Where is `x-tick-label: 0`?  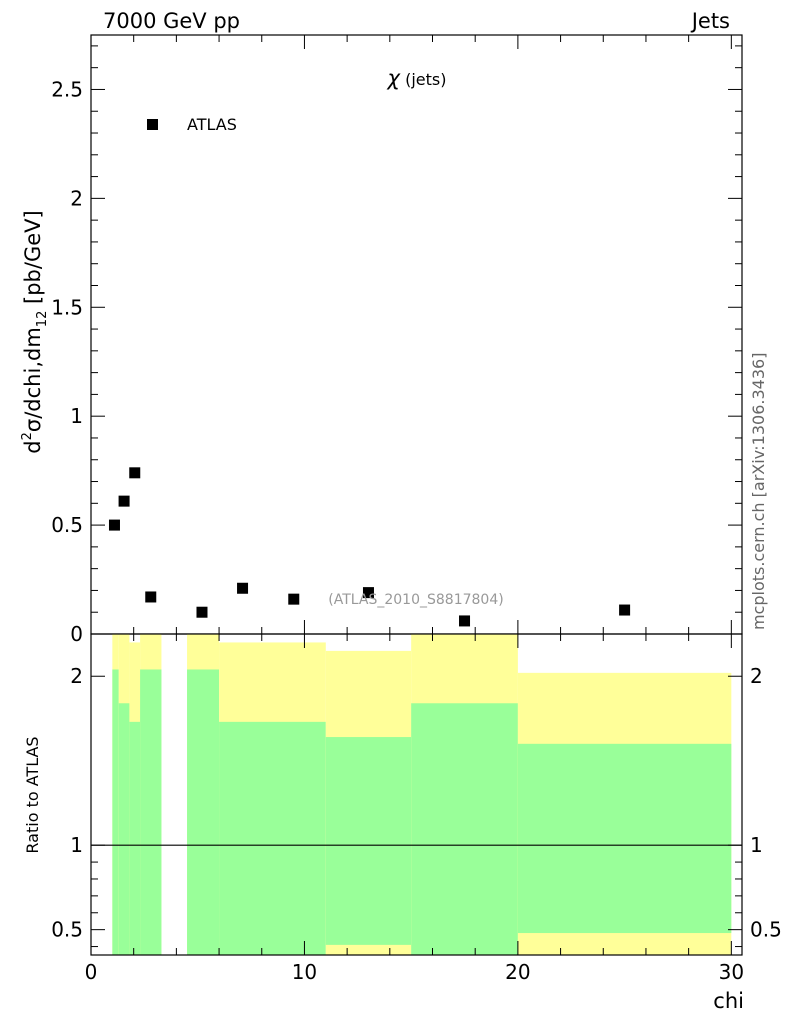 x-tick-label: 0 is located at coordinates (91, 972).